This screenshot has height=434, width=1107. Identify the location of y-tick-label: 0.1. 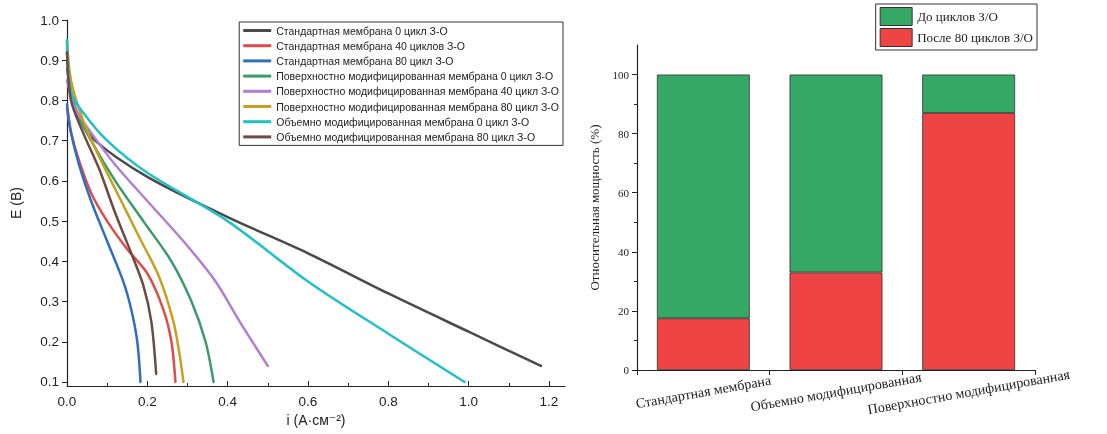
(49, 382).